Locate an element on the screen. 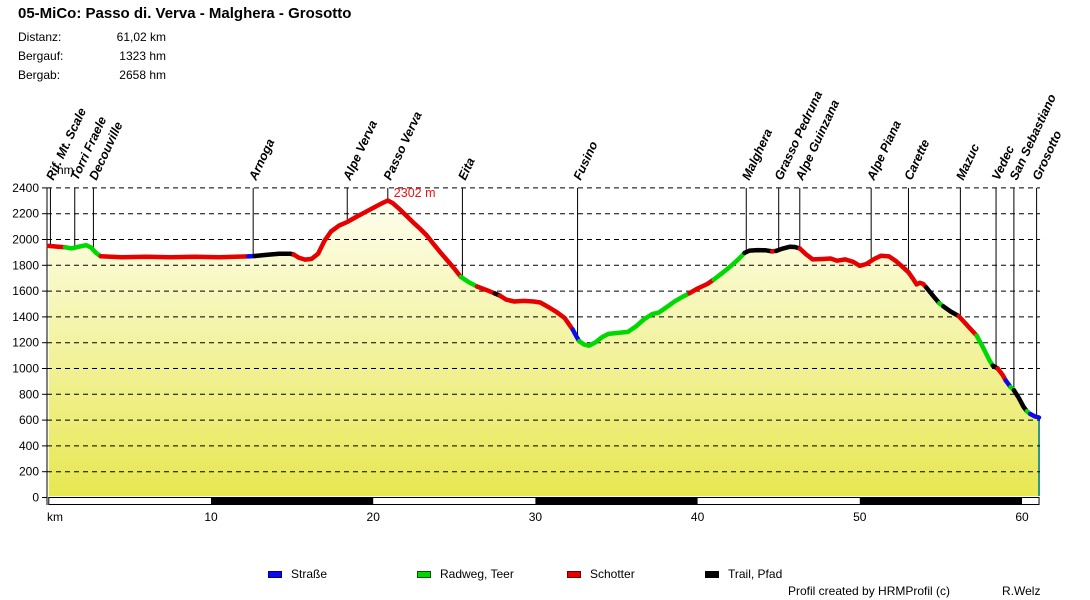 The width and height of the screenshot is (1090, 600). legend-item-strasse: Straße is located at coordinates (297, 574).